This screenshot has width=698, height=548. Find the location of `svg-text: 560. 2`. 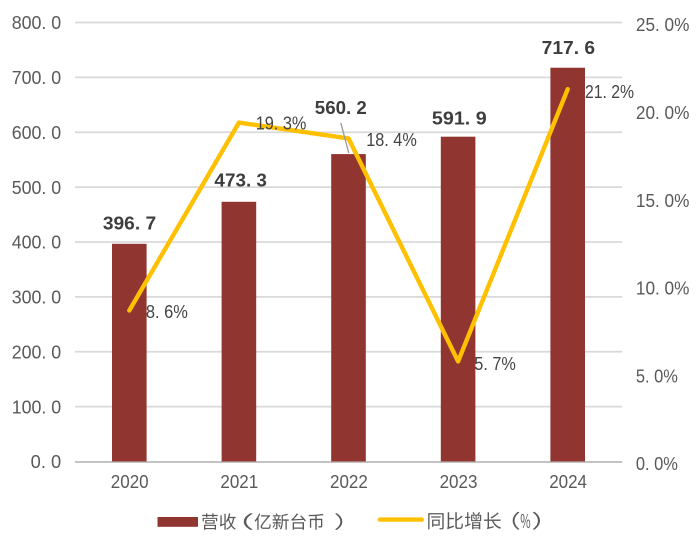

svg-text: 560. 2 is located at coordinates (341, 107).